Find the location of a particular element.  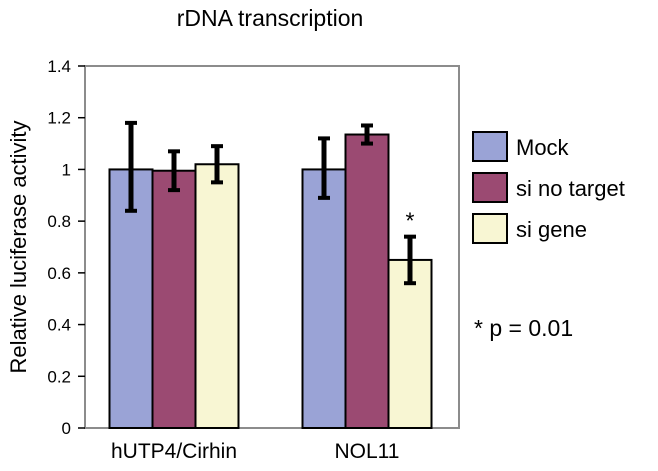

significance-marker: * is located at coordinates (410, 221).